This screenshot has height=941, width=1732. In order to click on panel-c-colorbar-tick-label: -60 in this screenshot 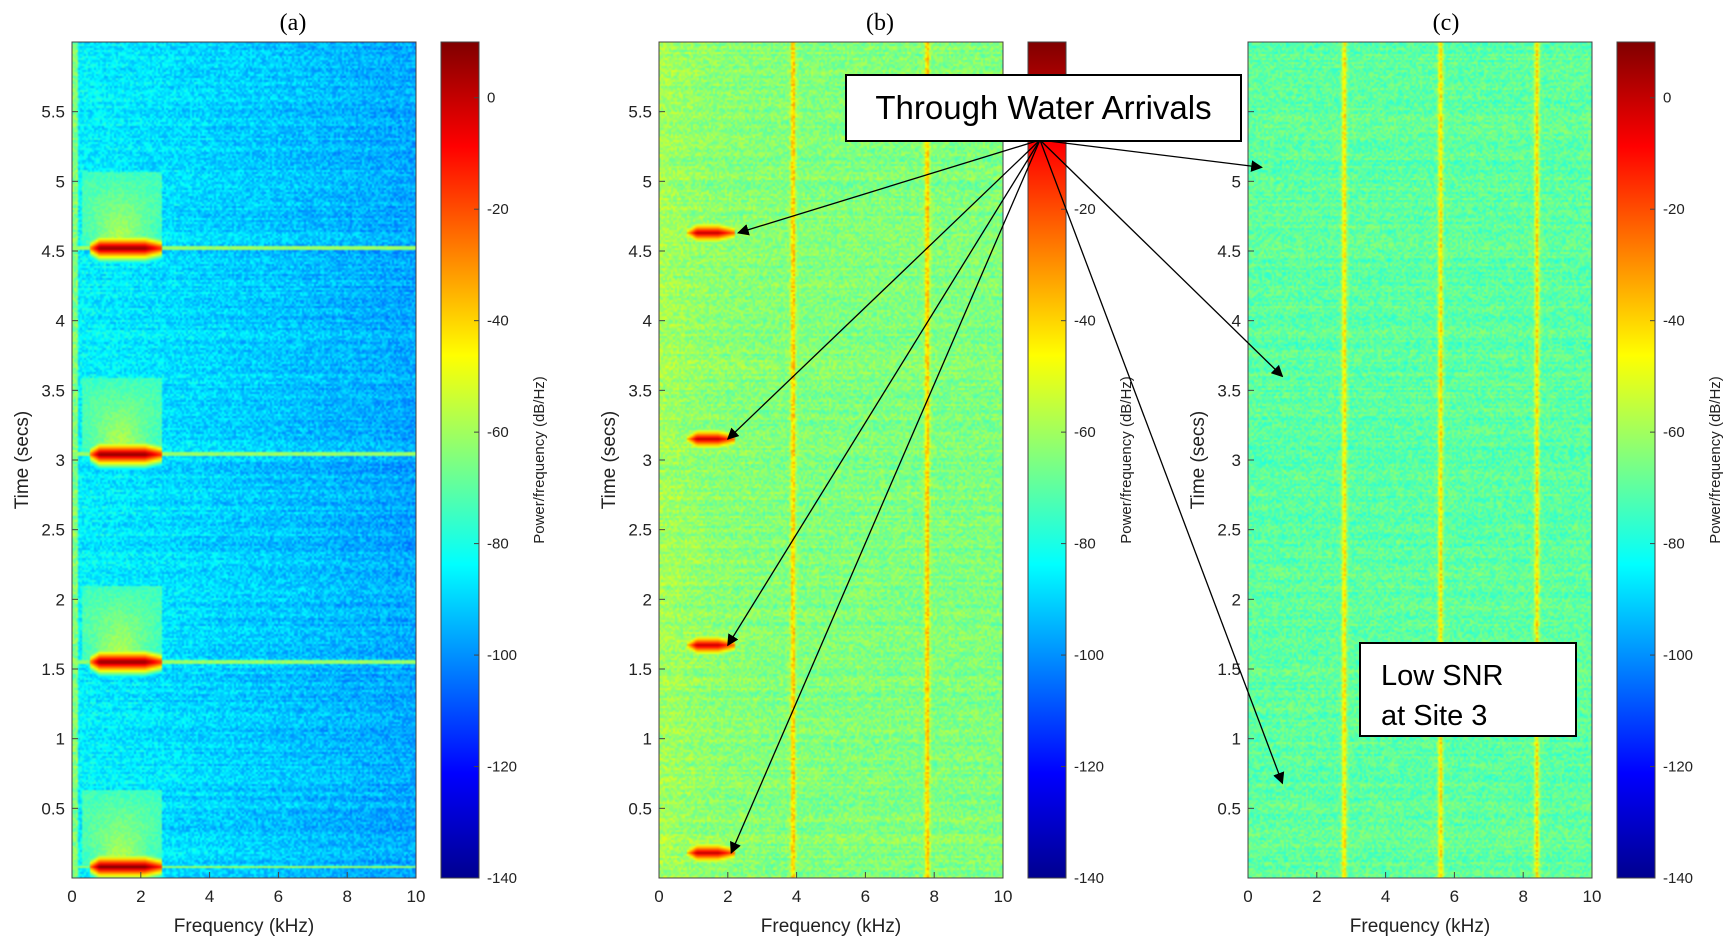, I will do `click(1674, 432)`.